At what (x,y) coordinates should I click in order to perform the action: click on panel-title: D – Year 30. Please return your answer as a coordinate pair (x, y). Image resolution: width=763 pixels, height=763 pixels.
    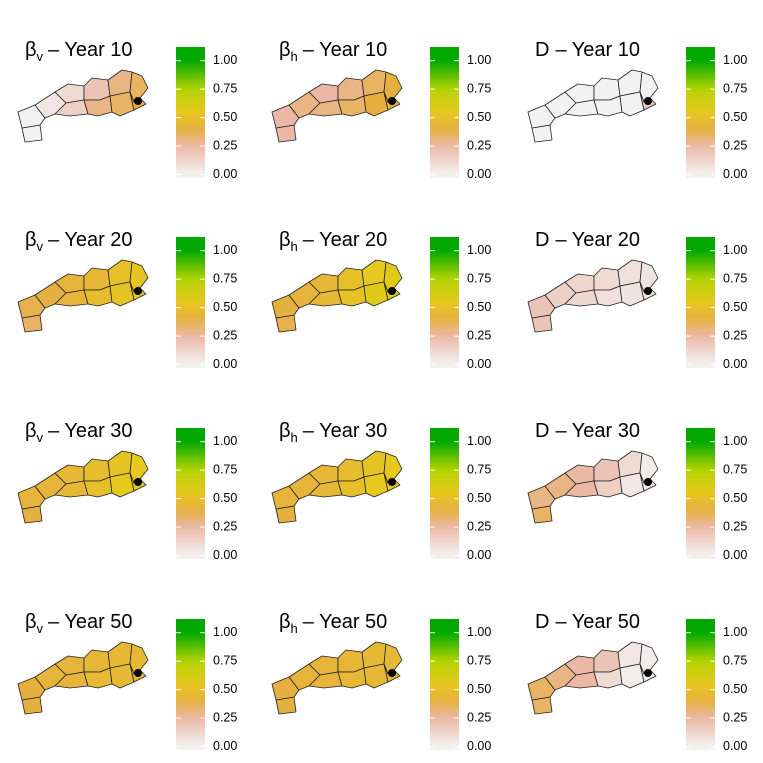
    Looking at the image, I should click on (587, 431).